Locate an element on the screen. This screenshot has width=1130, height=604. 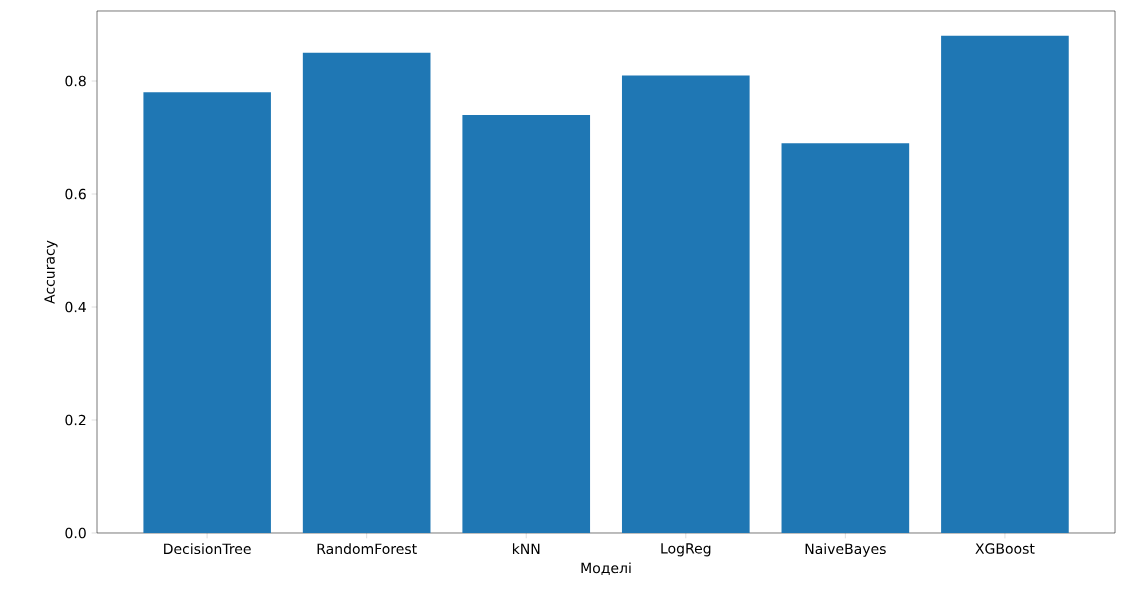
y-tick-label: 0.2 is located at coordinates (75, 420).